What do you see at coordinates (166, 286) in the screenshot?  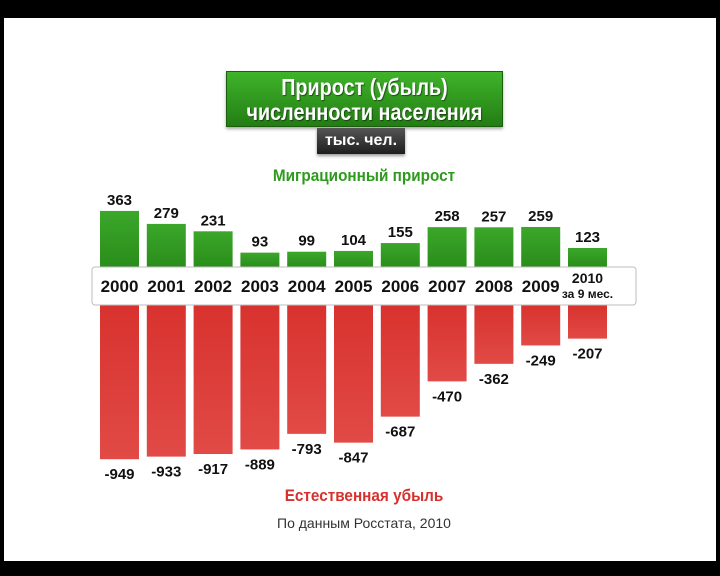 I see `tick-label-2001: 2001` at bounding box center [166, 286].